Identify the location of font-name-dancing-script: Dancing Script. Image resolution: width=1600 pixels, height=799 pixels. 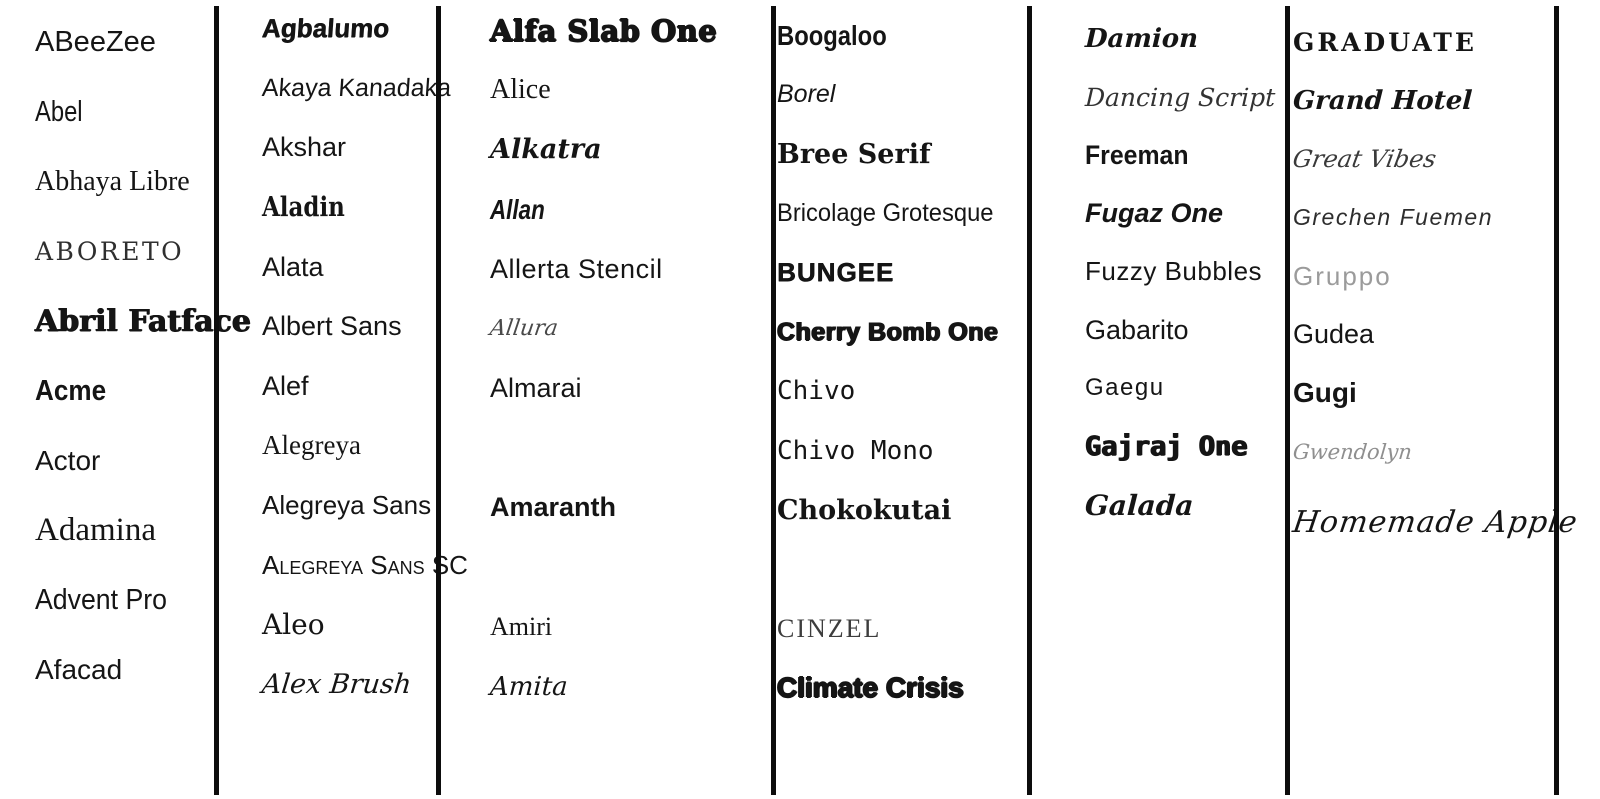
(1180, 97).